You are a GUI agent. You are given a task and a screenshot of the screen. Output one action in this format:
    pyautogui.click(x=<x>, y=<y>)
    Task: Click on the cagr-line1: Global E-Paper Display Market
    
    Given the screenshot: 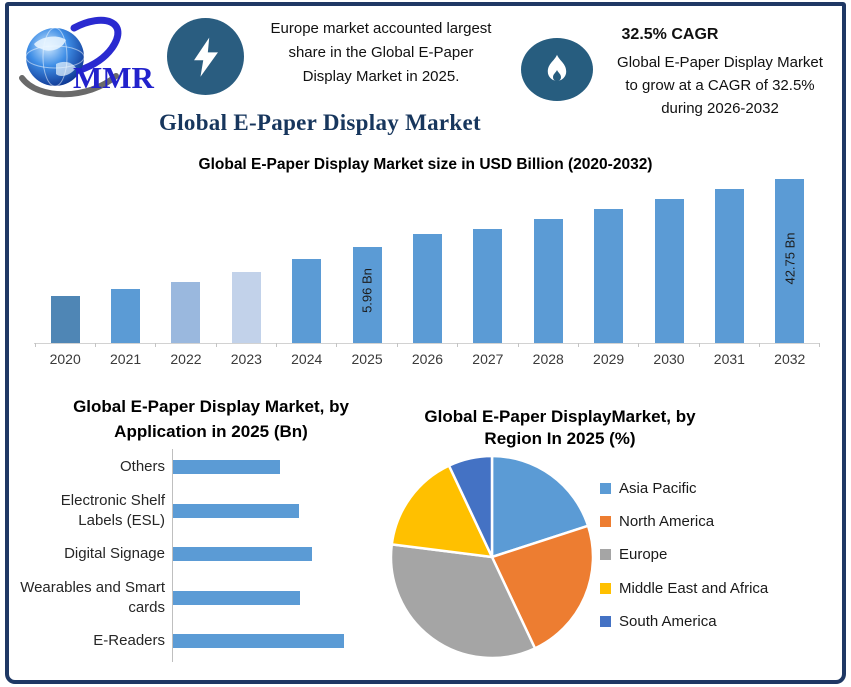 What is the action you would take?
    pyautogui.click(x=720, y=62)
    